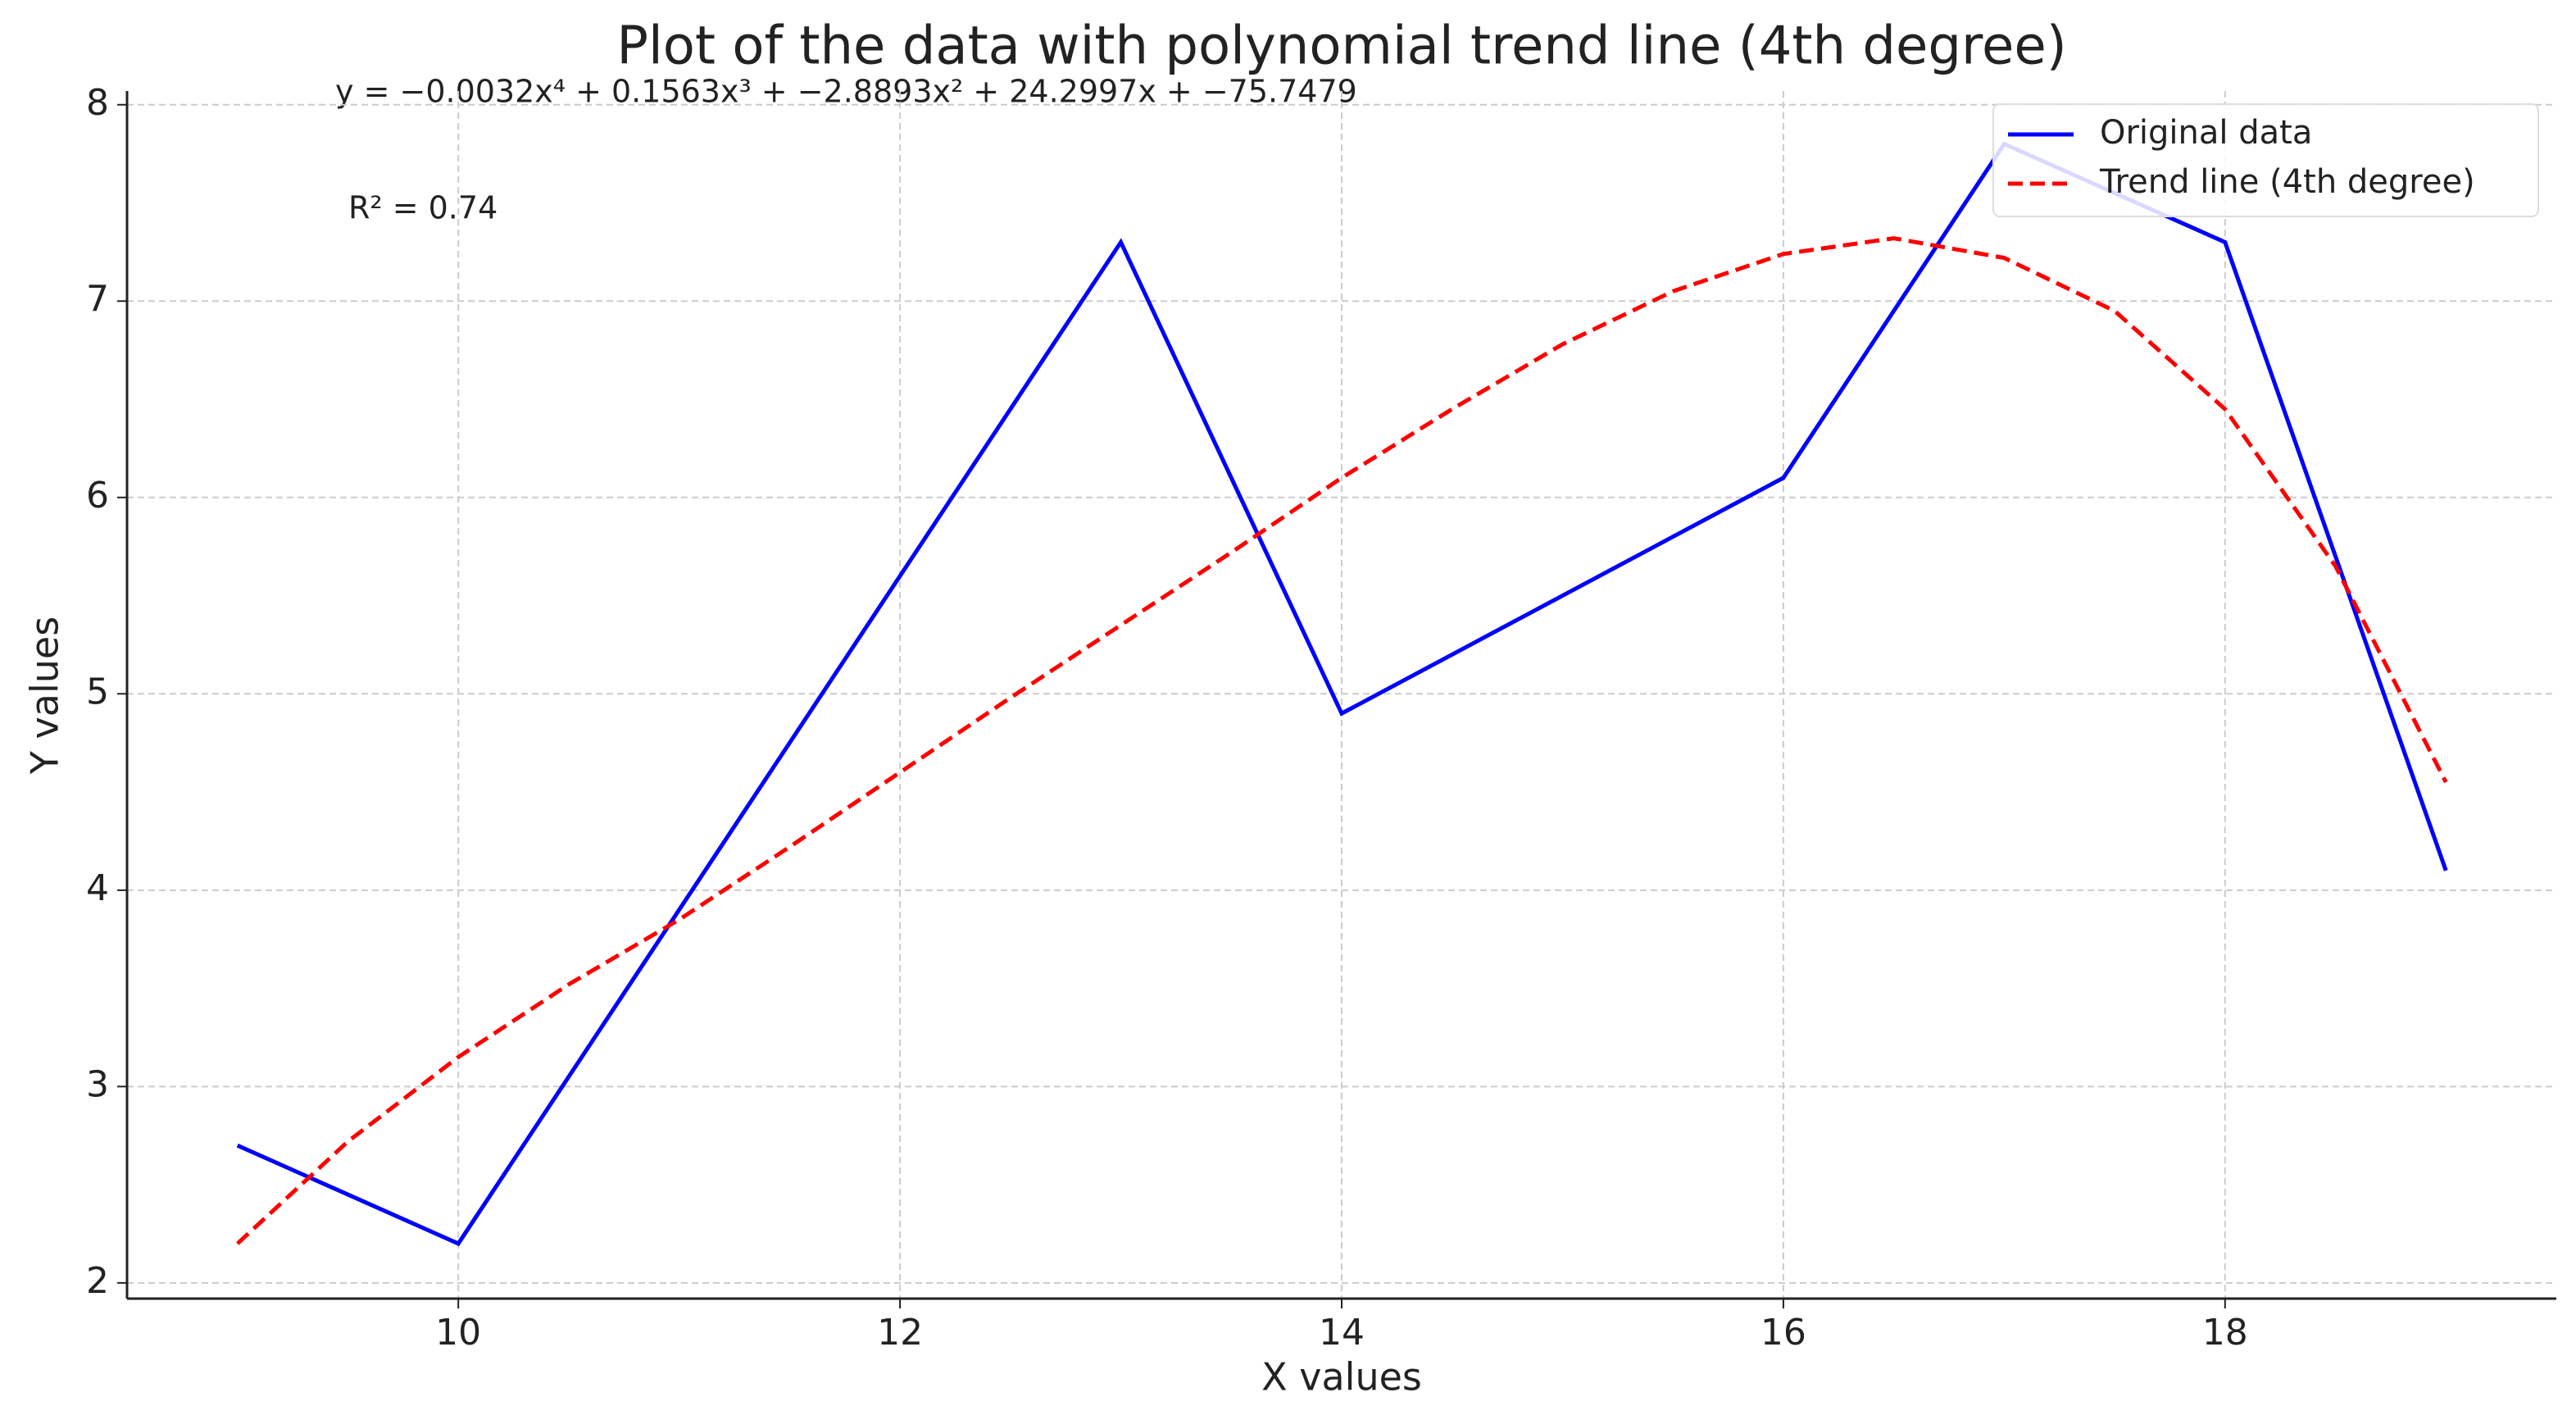  What do you see at coordinates (2287, 182) in the screenshot?
I see `legend-label: Trend line (4th degree)` at bounding box center [2287, 182].